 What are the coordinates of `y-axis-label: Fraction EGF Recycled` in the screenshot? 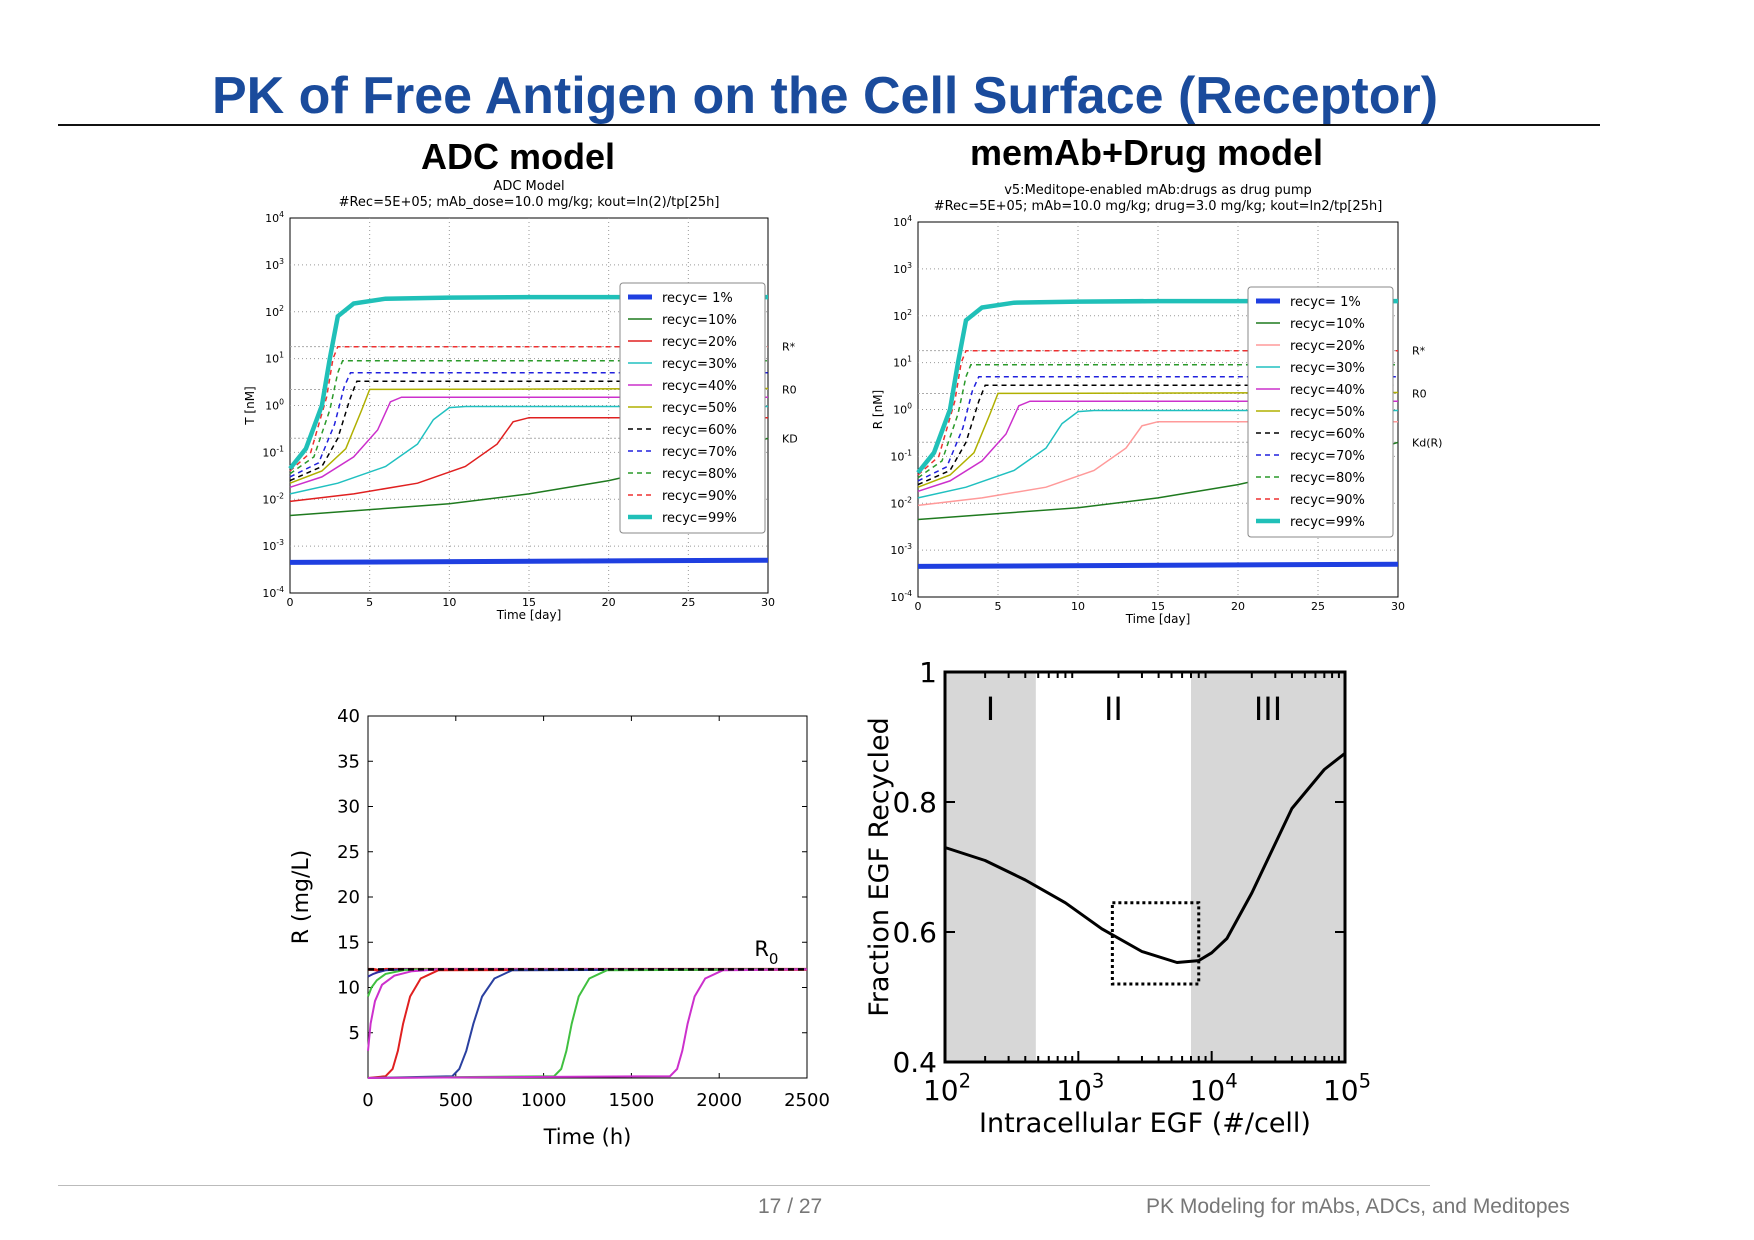 It's located at (879, 867).